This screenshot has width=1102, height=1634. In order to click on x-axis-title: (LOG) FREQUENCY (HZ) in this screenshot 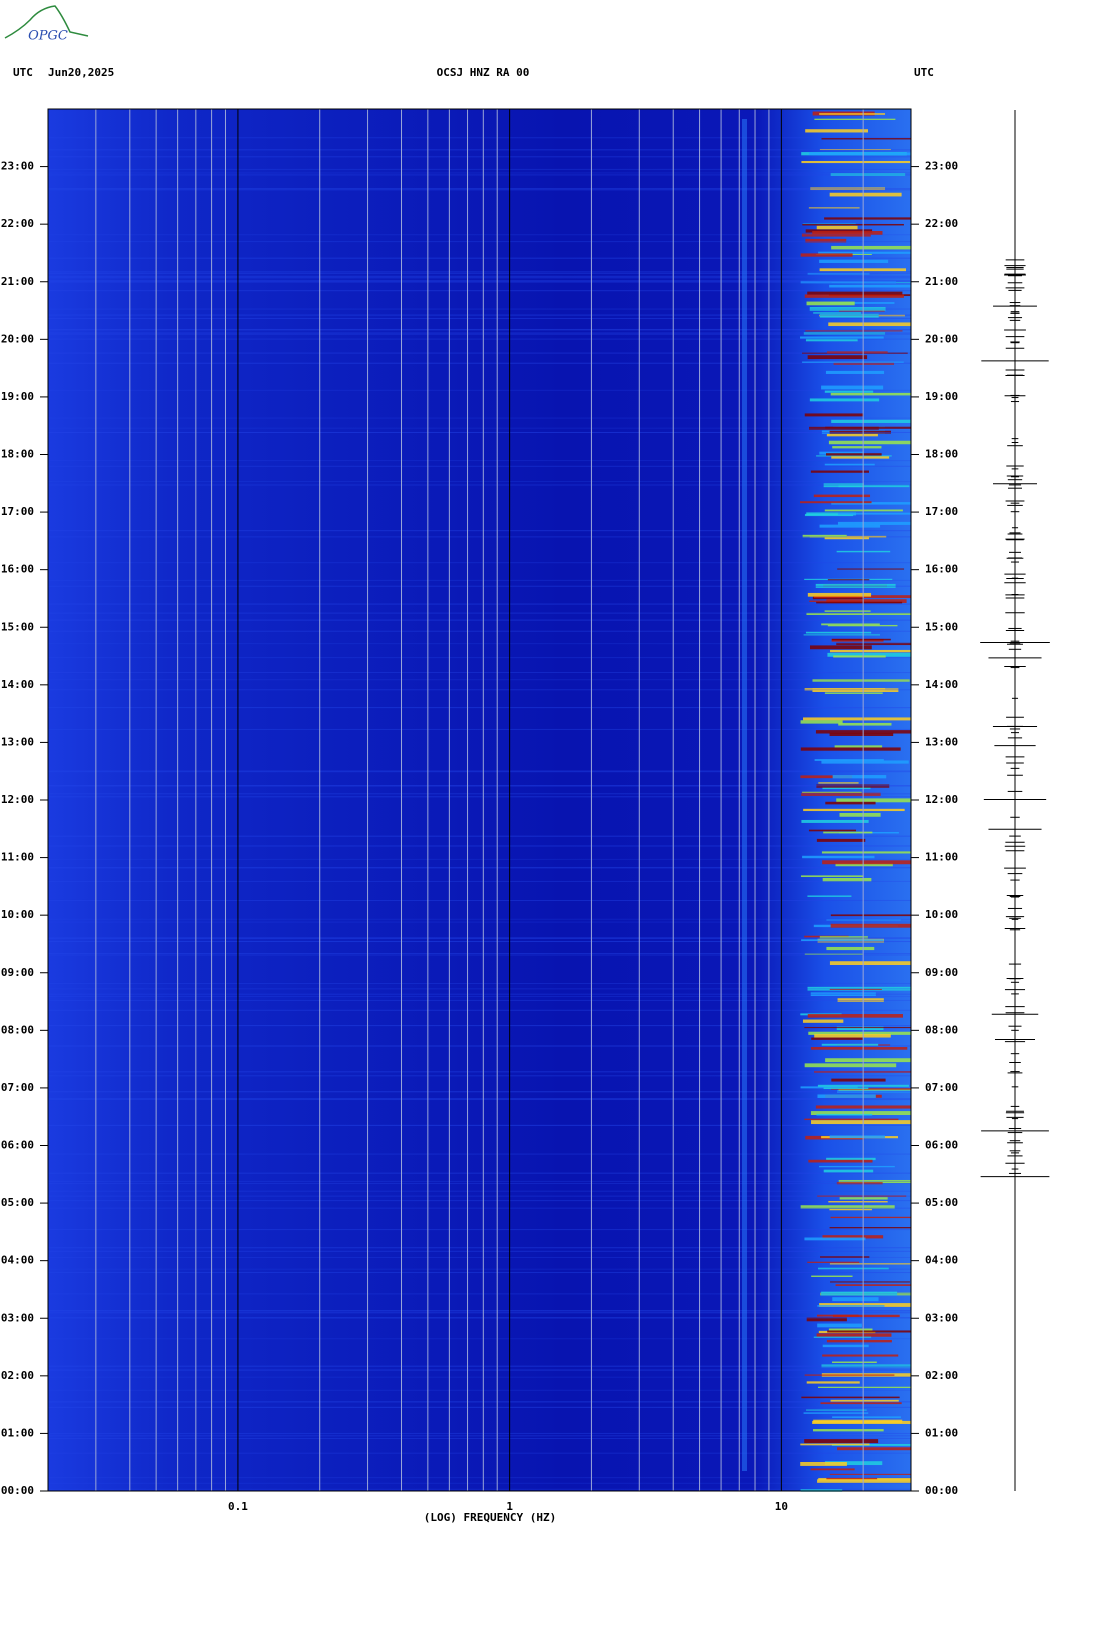, I will do `click(490, 1517)`.